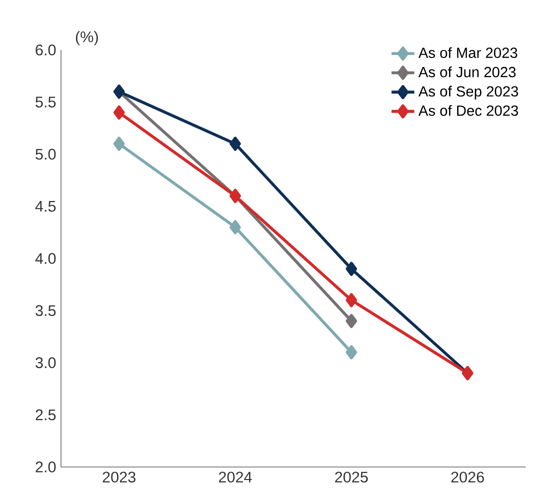  What do you see at coordinates (45, 206) in the screenshot?
I see `y-tick-label: 4.5` at bounding box center [45, 206].